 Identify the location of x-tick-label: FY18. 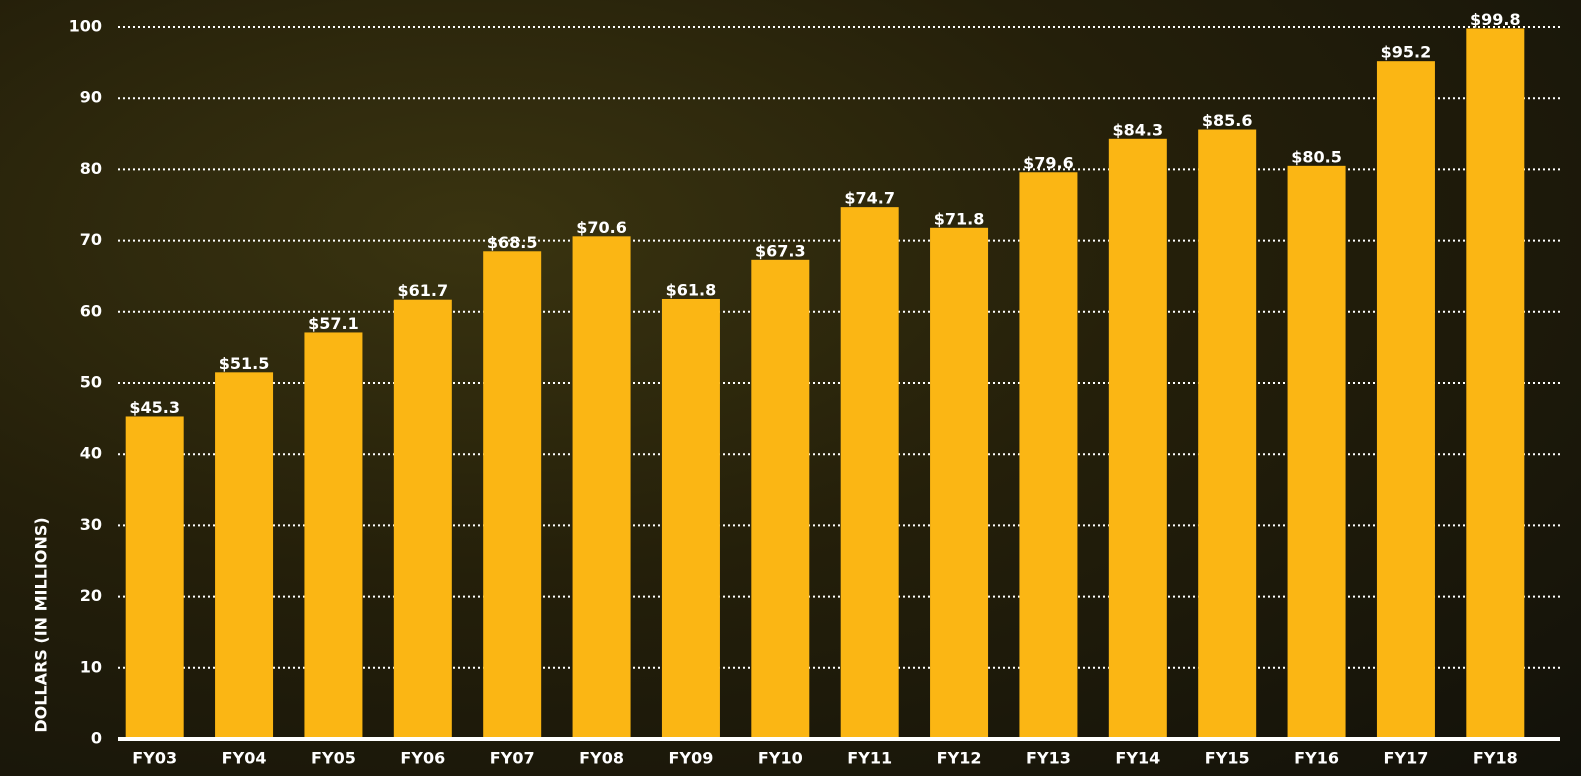
(1495, 758).